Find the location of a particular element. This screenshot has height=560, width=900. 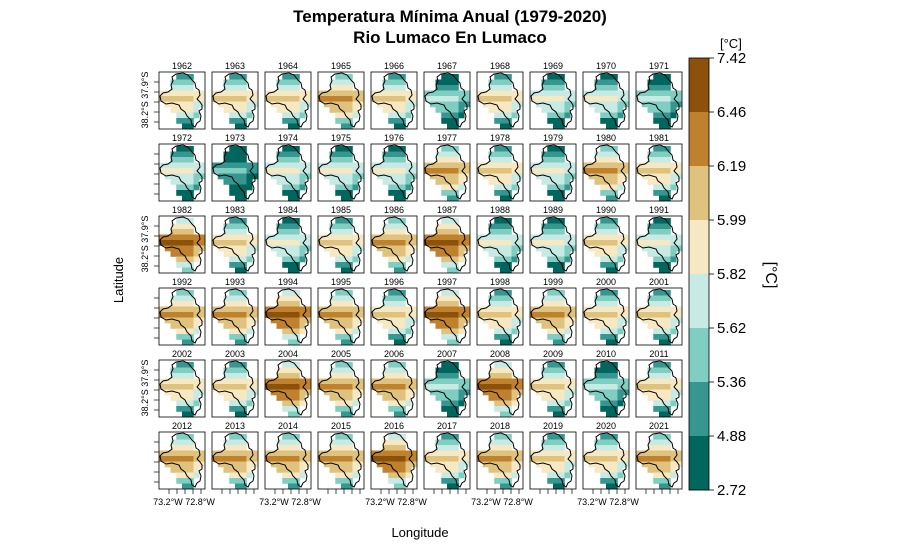

panel-year-label: 1987 is located at coordinates (447, 210).